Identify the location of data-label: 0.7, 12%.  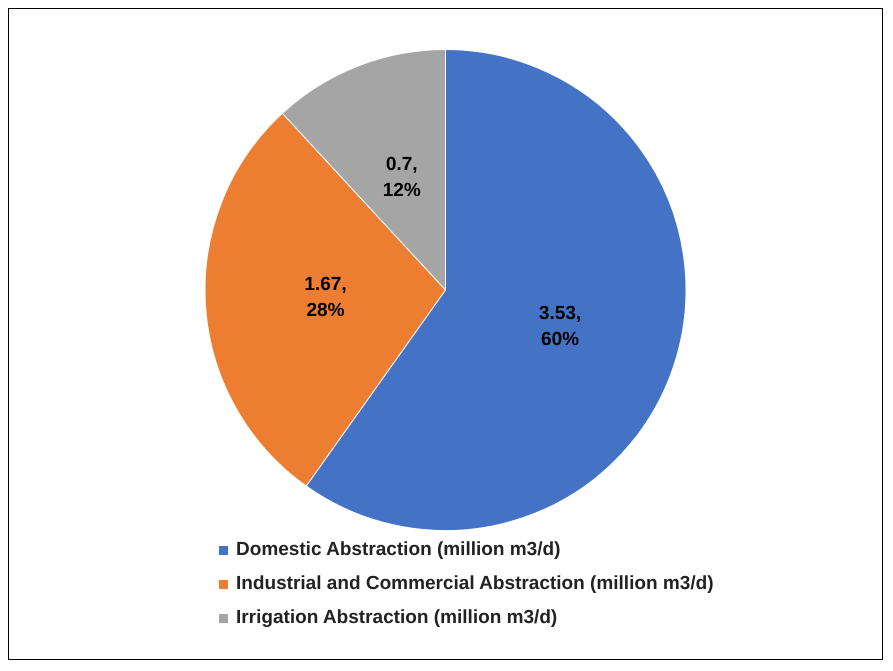
(401, 178).